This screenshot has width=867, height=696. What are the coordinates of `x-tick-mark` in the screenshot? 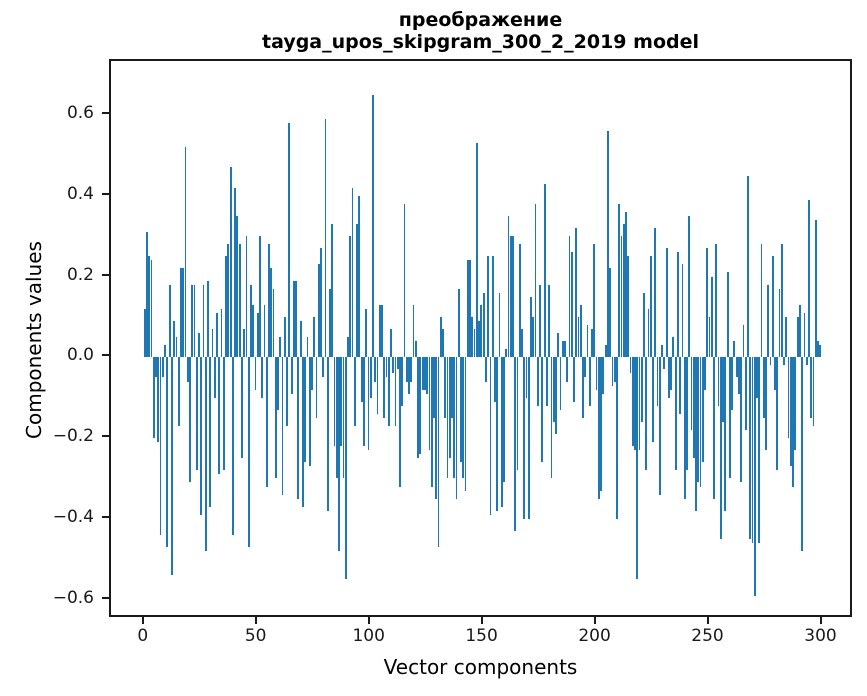 It's located at (481, 620).